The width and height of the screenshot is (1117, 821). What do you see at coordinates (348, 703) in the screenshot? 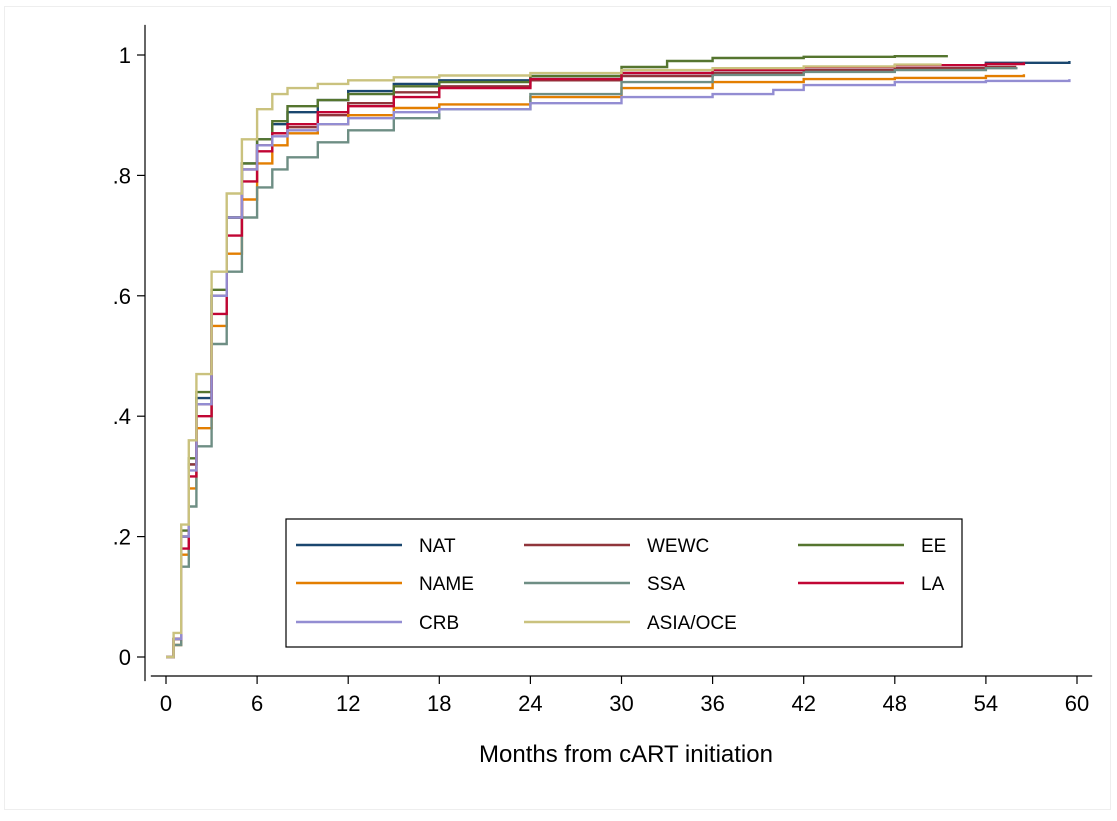
I see `x-tick-label: 12` at bounding box center [348, 703].